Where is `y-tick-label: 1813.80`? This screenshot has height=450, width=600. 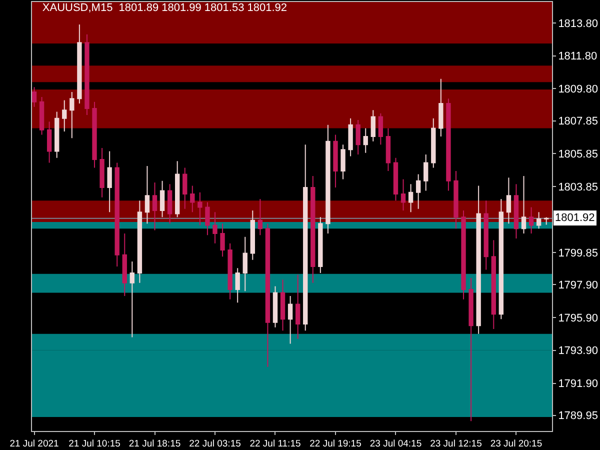 y-tick-label: 1813.80 is located at coordinates (578, 24).